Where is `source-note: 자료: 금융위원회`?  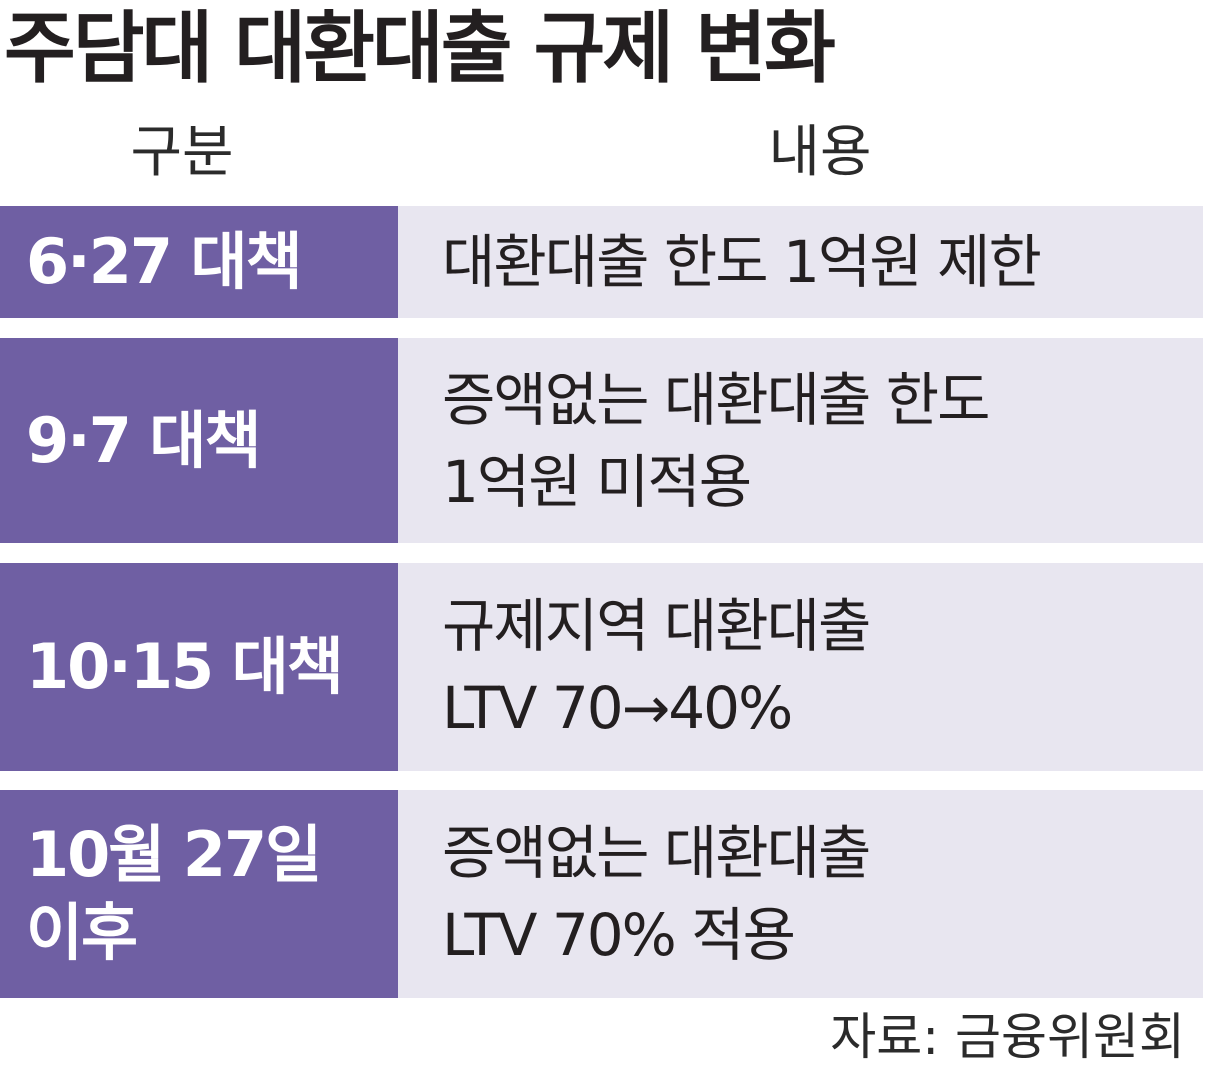 source-note: 자료: 금융위원회 is located at coordinates (1007, 1037).